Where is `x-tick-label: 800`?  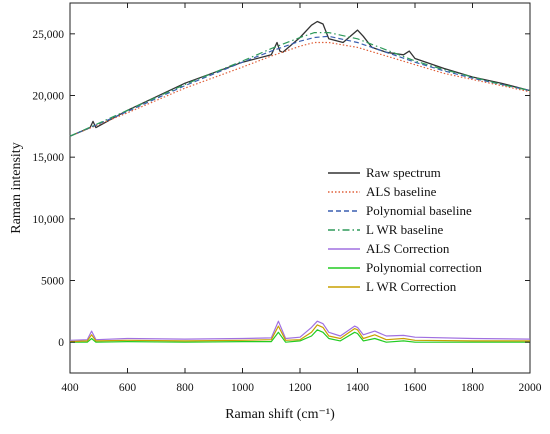
x-tick-label: 800 is located at coordinates (185, 388).